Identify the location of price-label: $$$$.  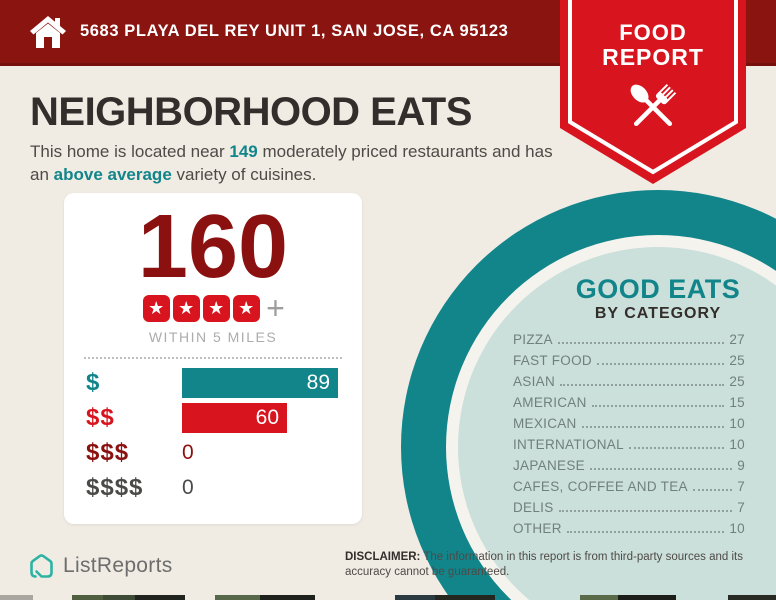
(115, 487).